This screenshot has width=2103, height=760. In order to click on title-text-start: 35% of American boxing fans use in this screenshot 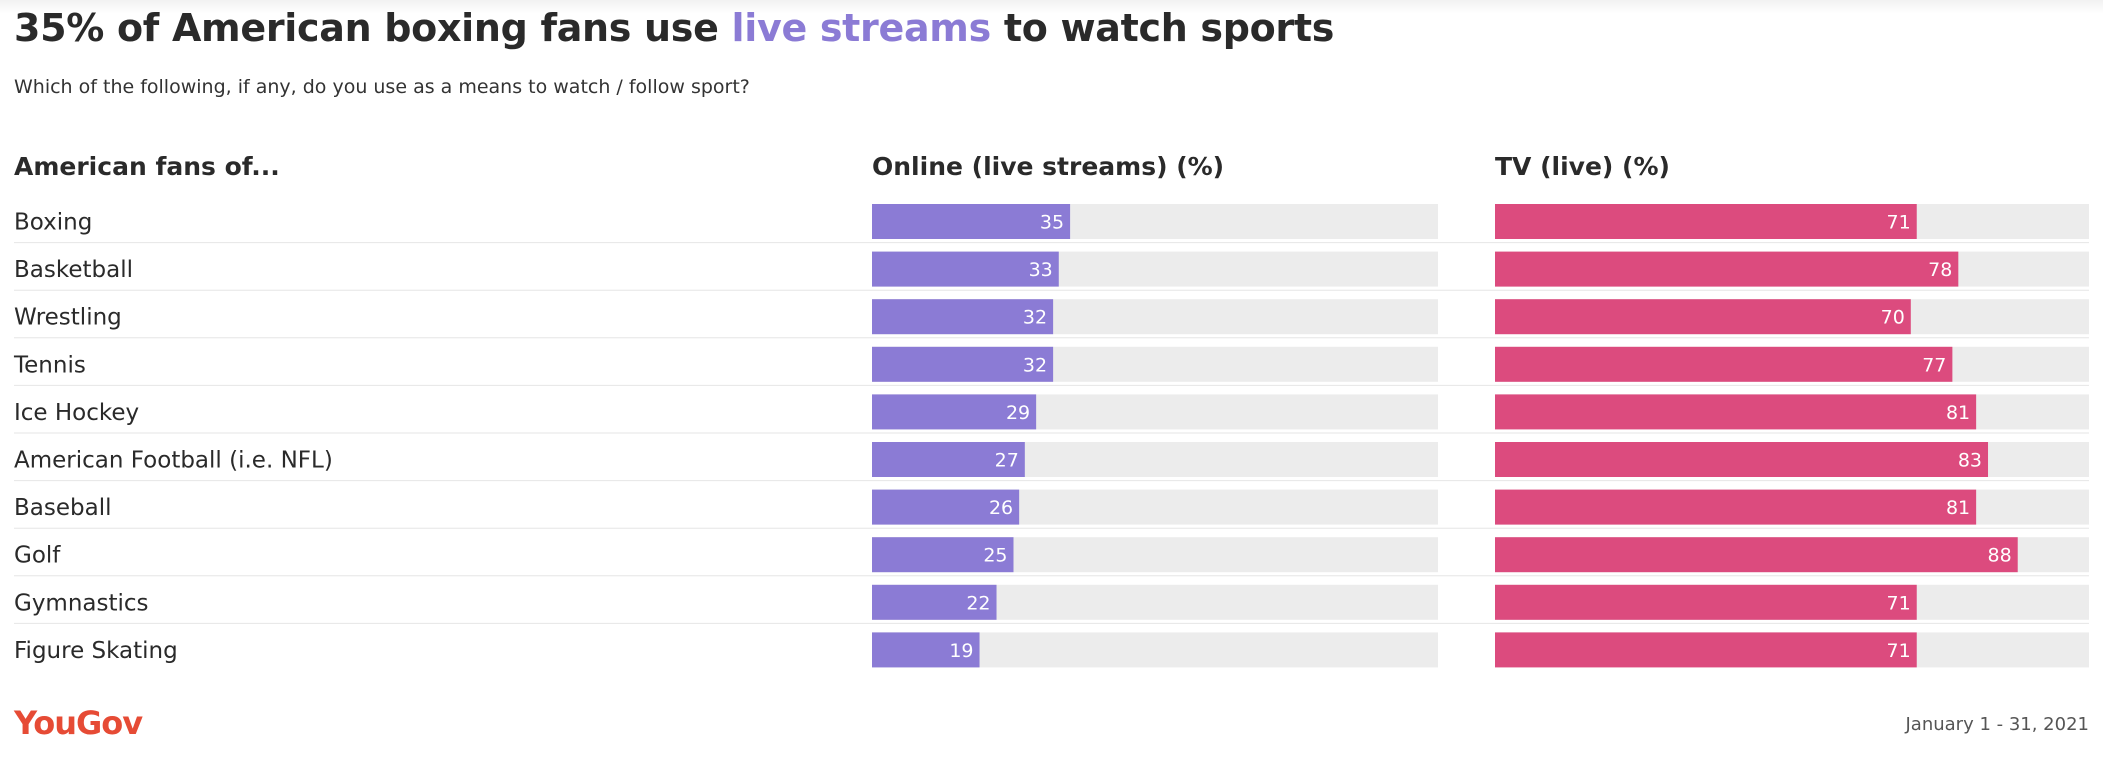, I will do `click(373, 28)`.